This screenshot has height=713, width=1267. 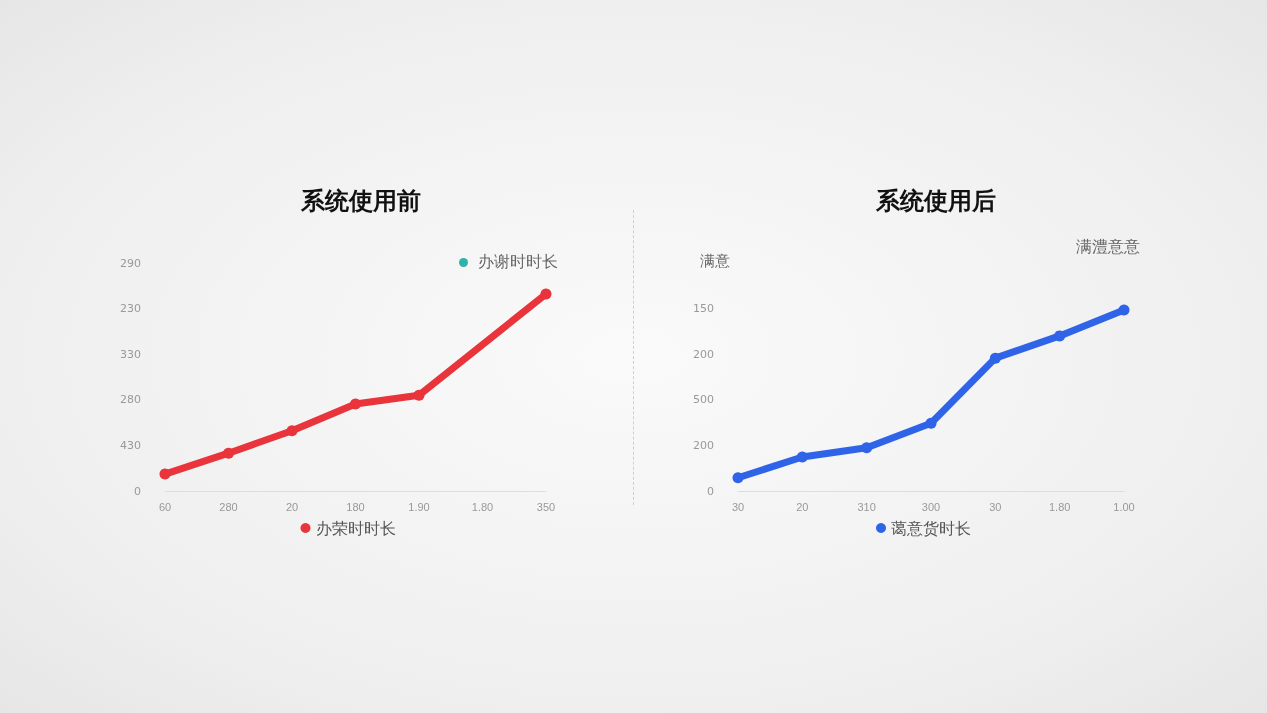 I want to click on x-tick-label: 180, so click(x=355, y=506).